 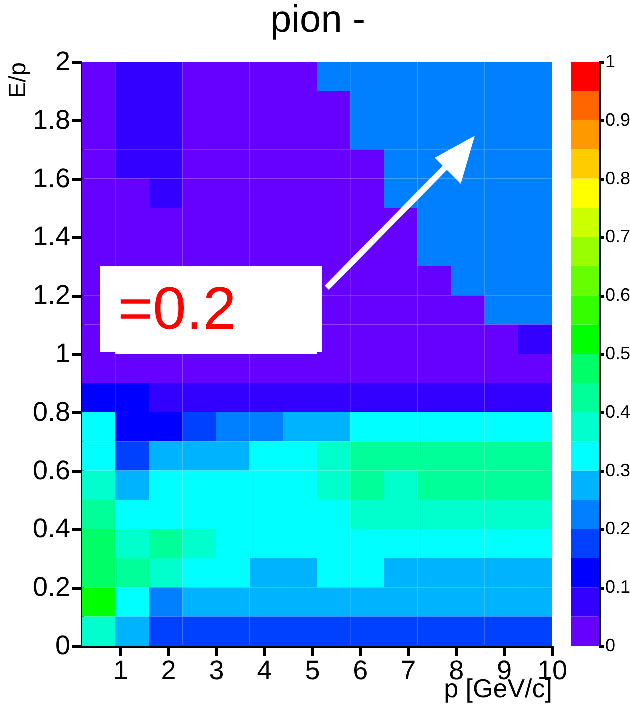 I want to click on x-tick-label: 7, so click(x=408, y=671).